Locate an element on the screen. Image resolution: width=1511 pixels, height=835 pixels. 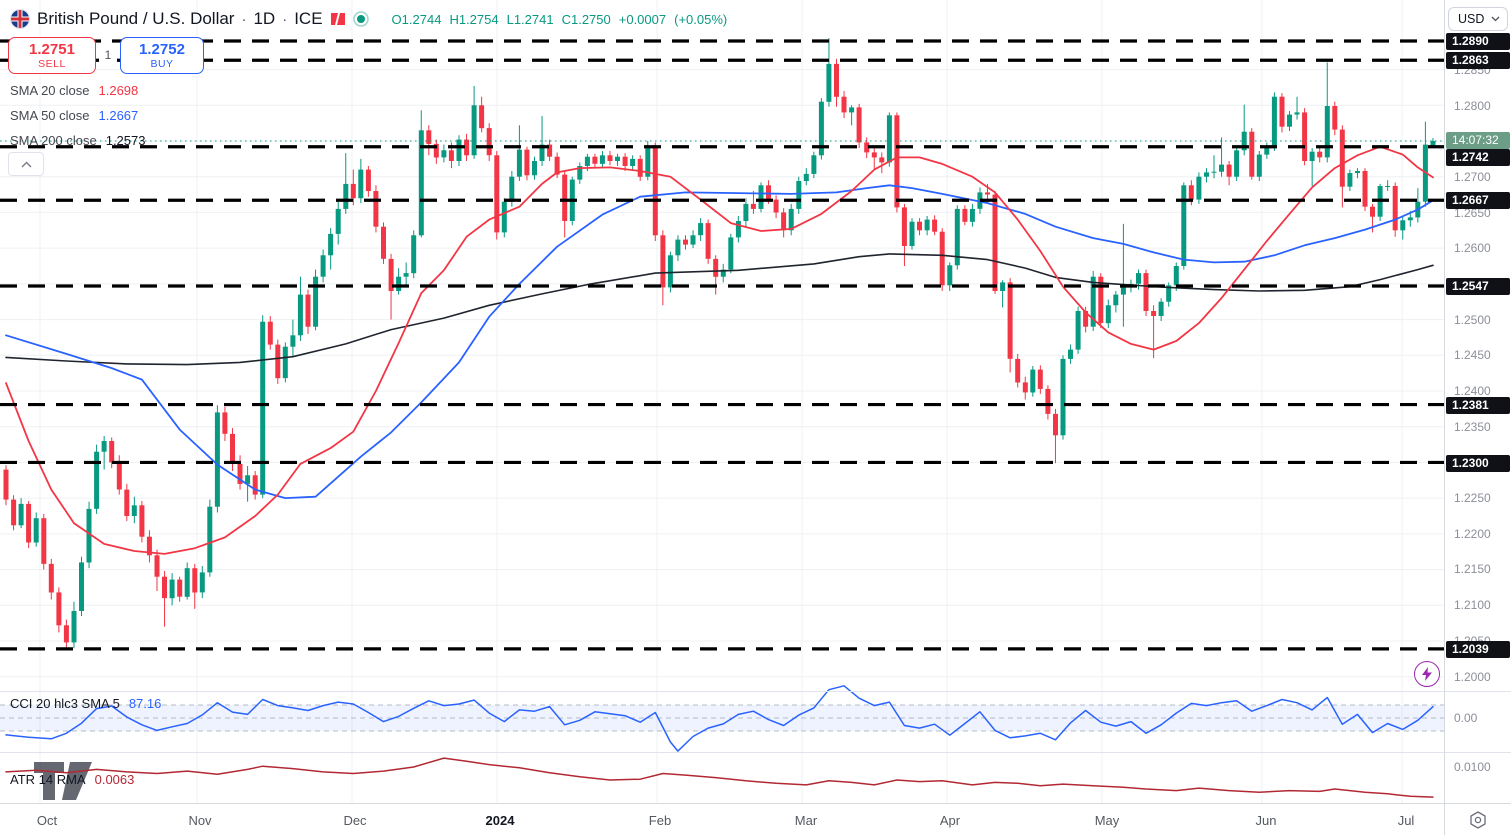
price-level-label: 1.2547 is located at coordinates (1478, 286).